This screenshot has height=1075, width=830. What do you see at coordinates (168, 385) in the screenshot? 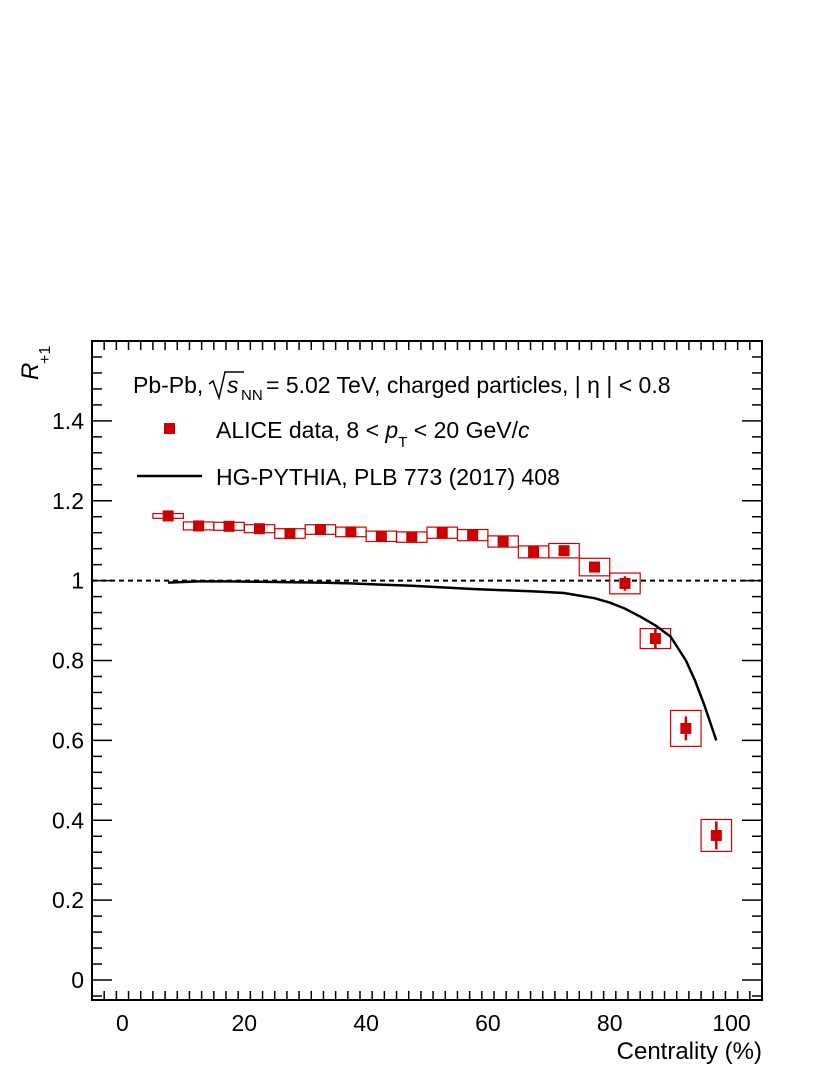
I see `header-part1: Pb-Pb,` at bounding box center [168, 385].